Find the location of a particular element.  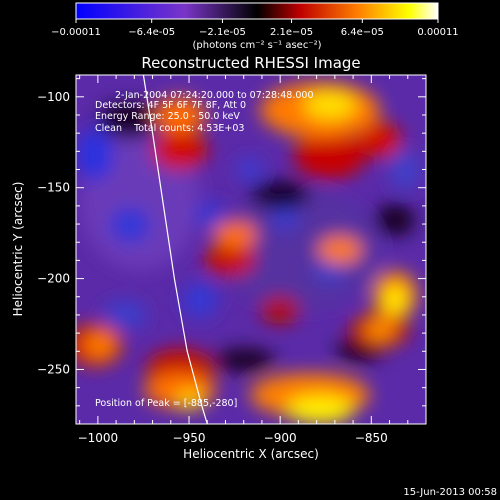

annotation-peak-position: Position of Peak = [-885,-280] is located at coordinates (166, 403).